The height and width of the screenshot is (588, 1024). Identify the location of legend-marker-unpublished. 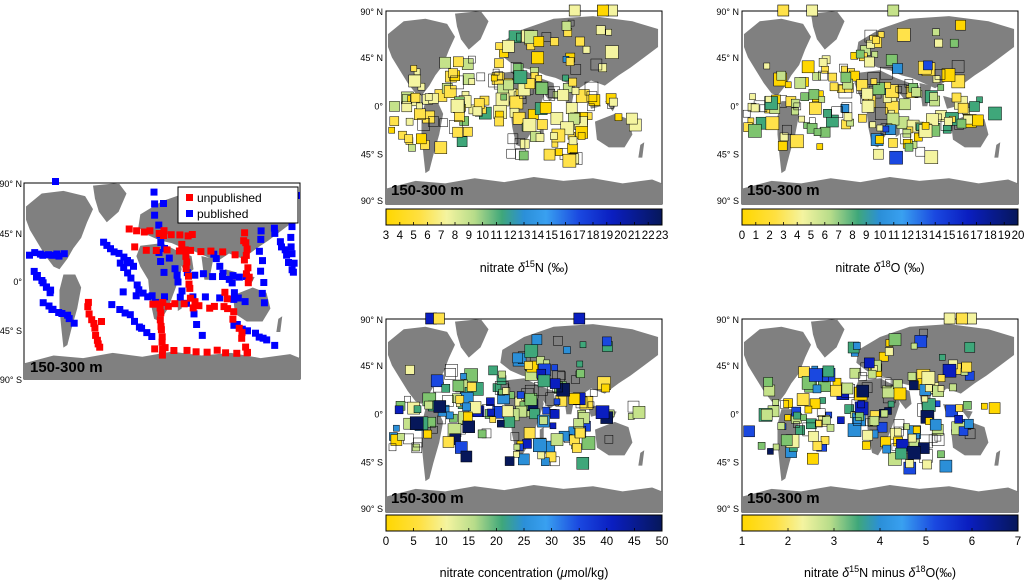
(189, 197).